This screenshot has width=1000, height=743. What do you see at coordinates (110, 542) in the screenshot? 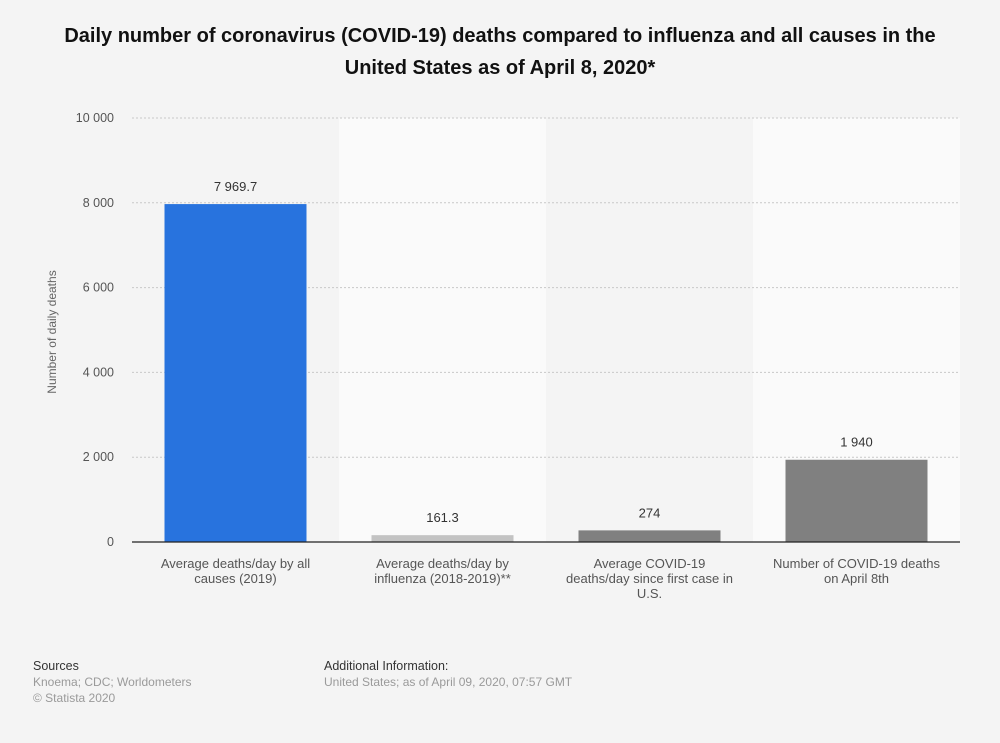
I see `y-tick-label: 0` at bounding box center [110, 542].